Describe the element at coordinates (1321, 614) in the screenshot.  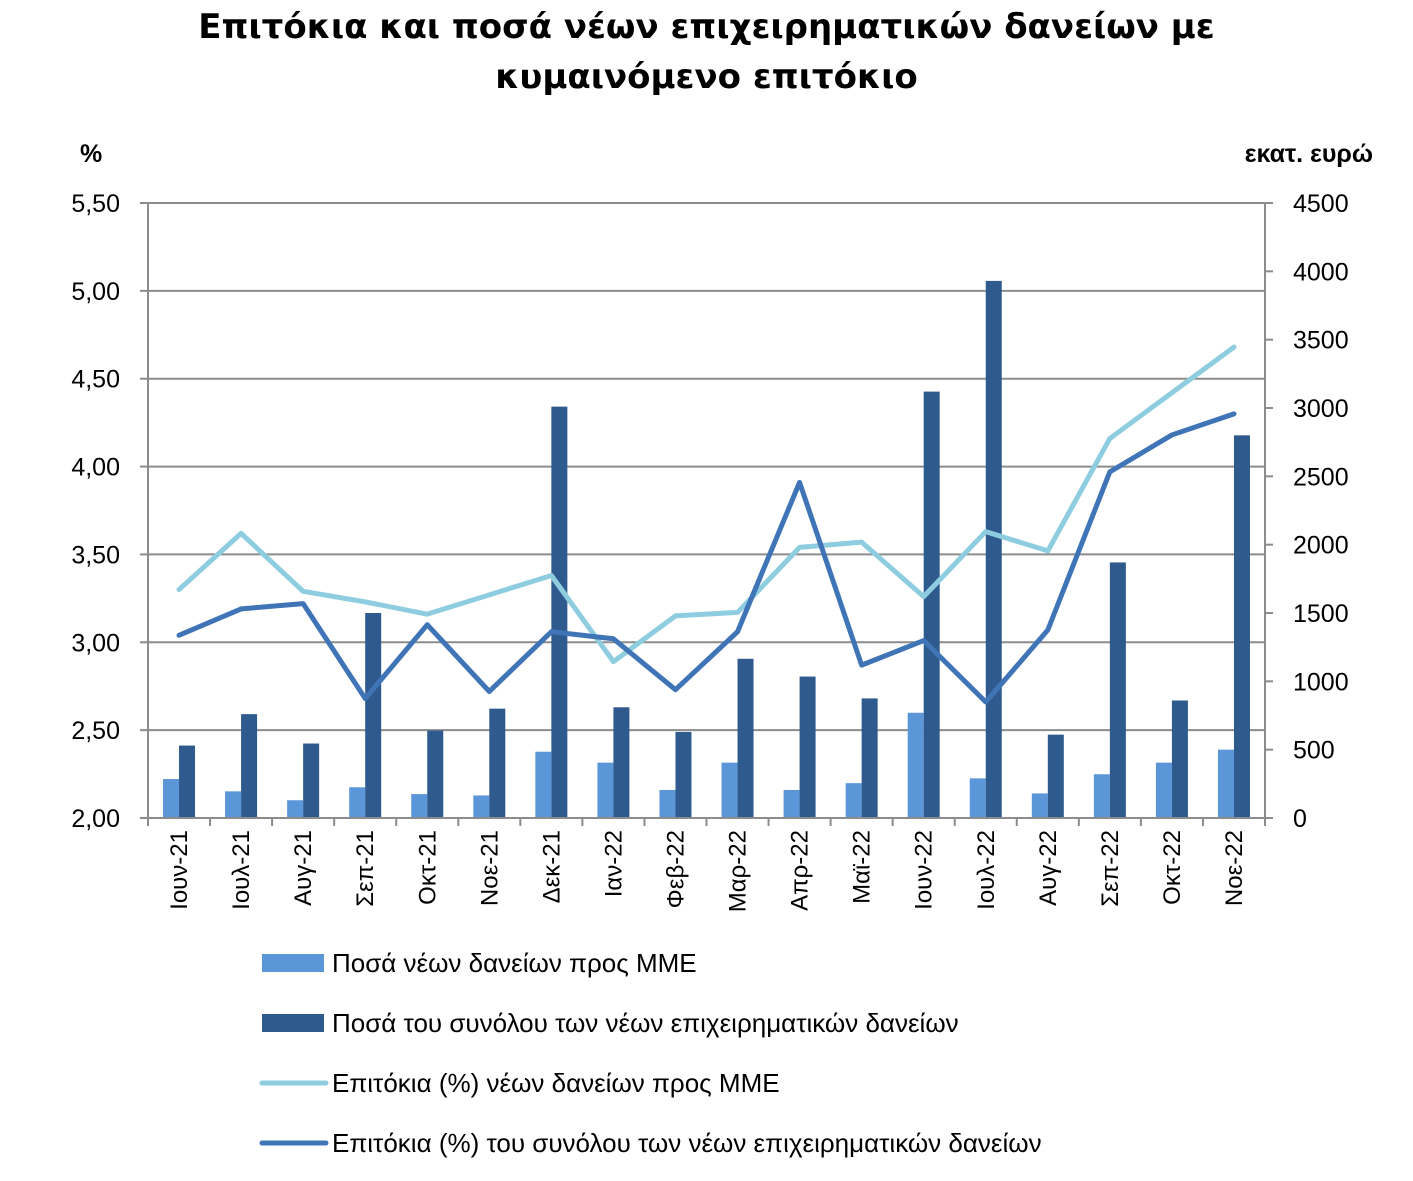
I see `right-tick-label: 1500` at that location.